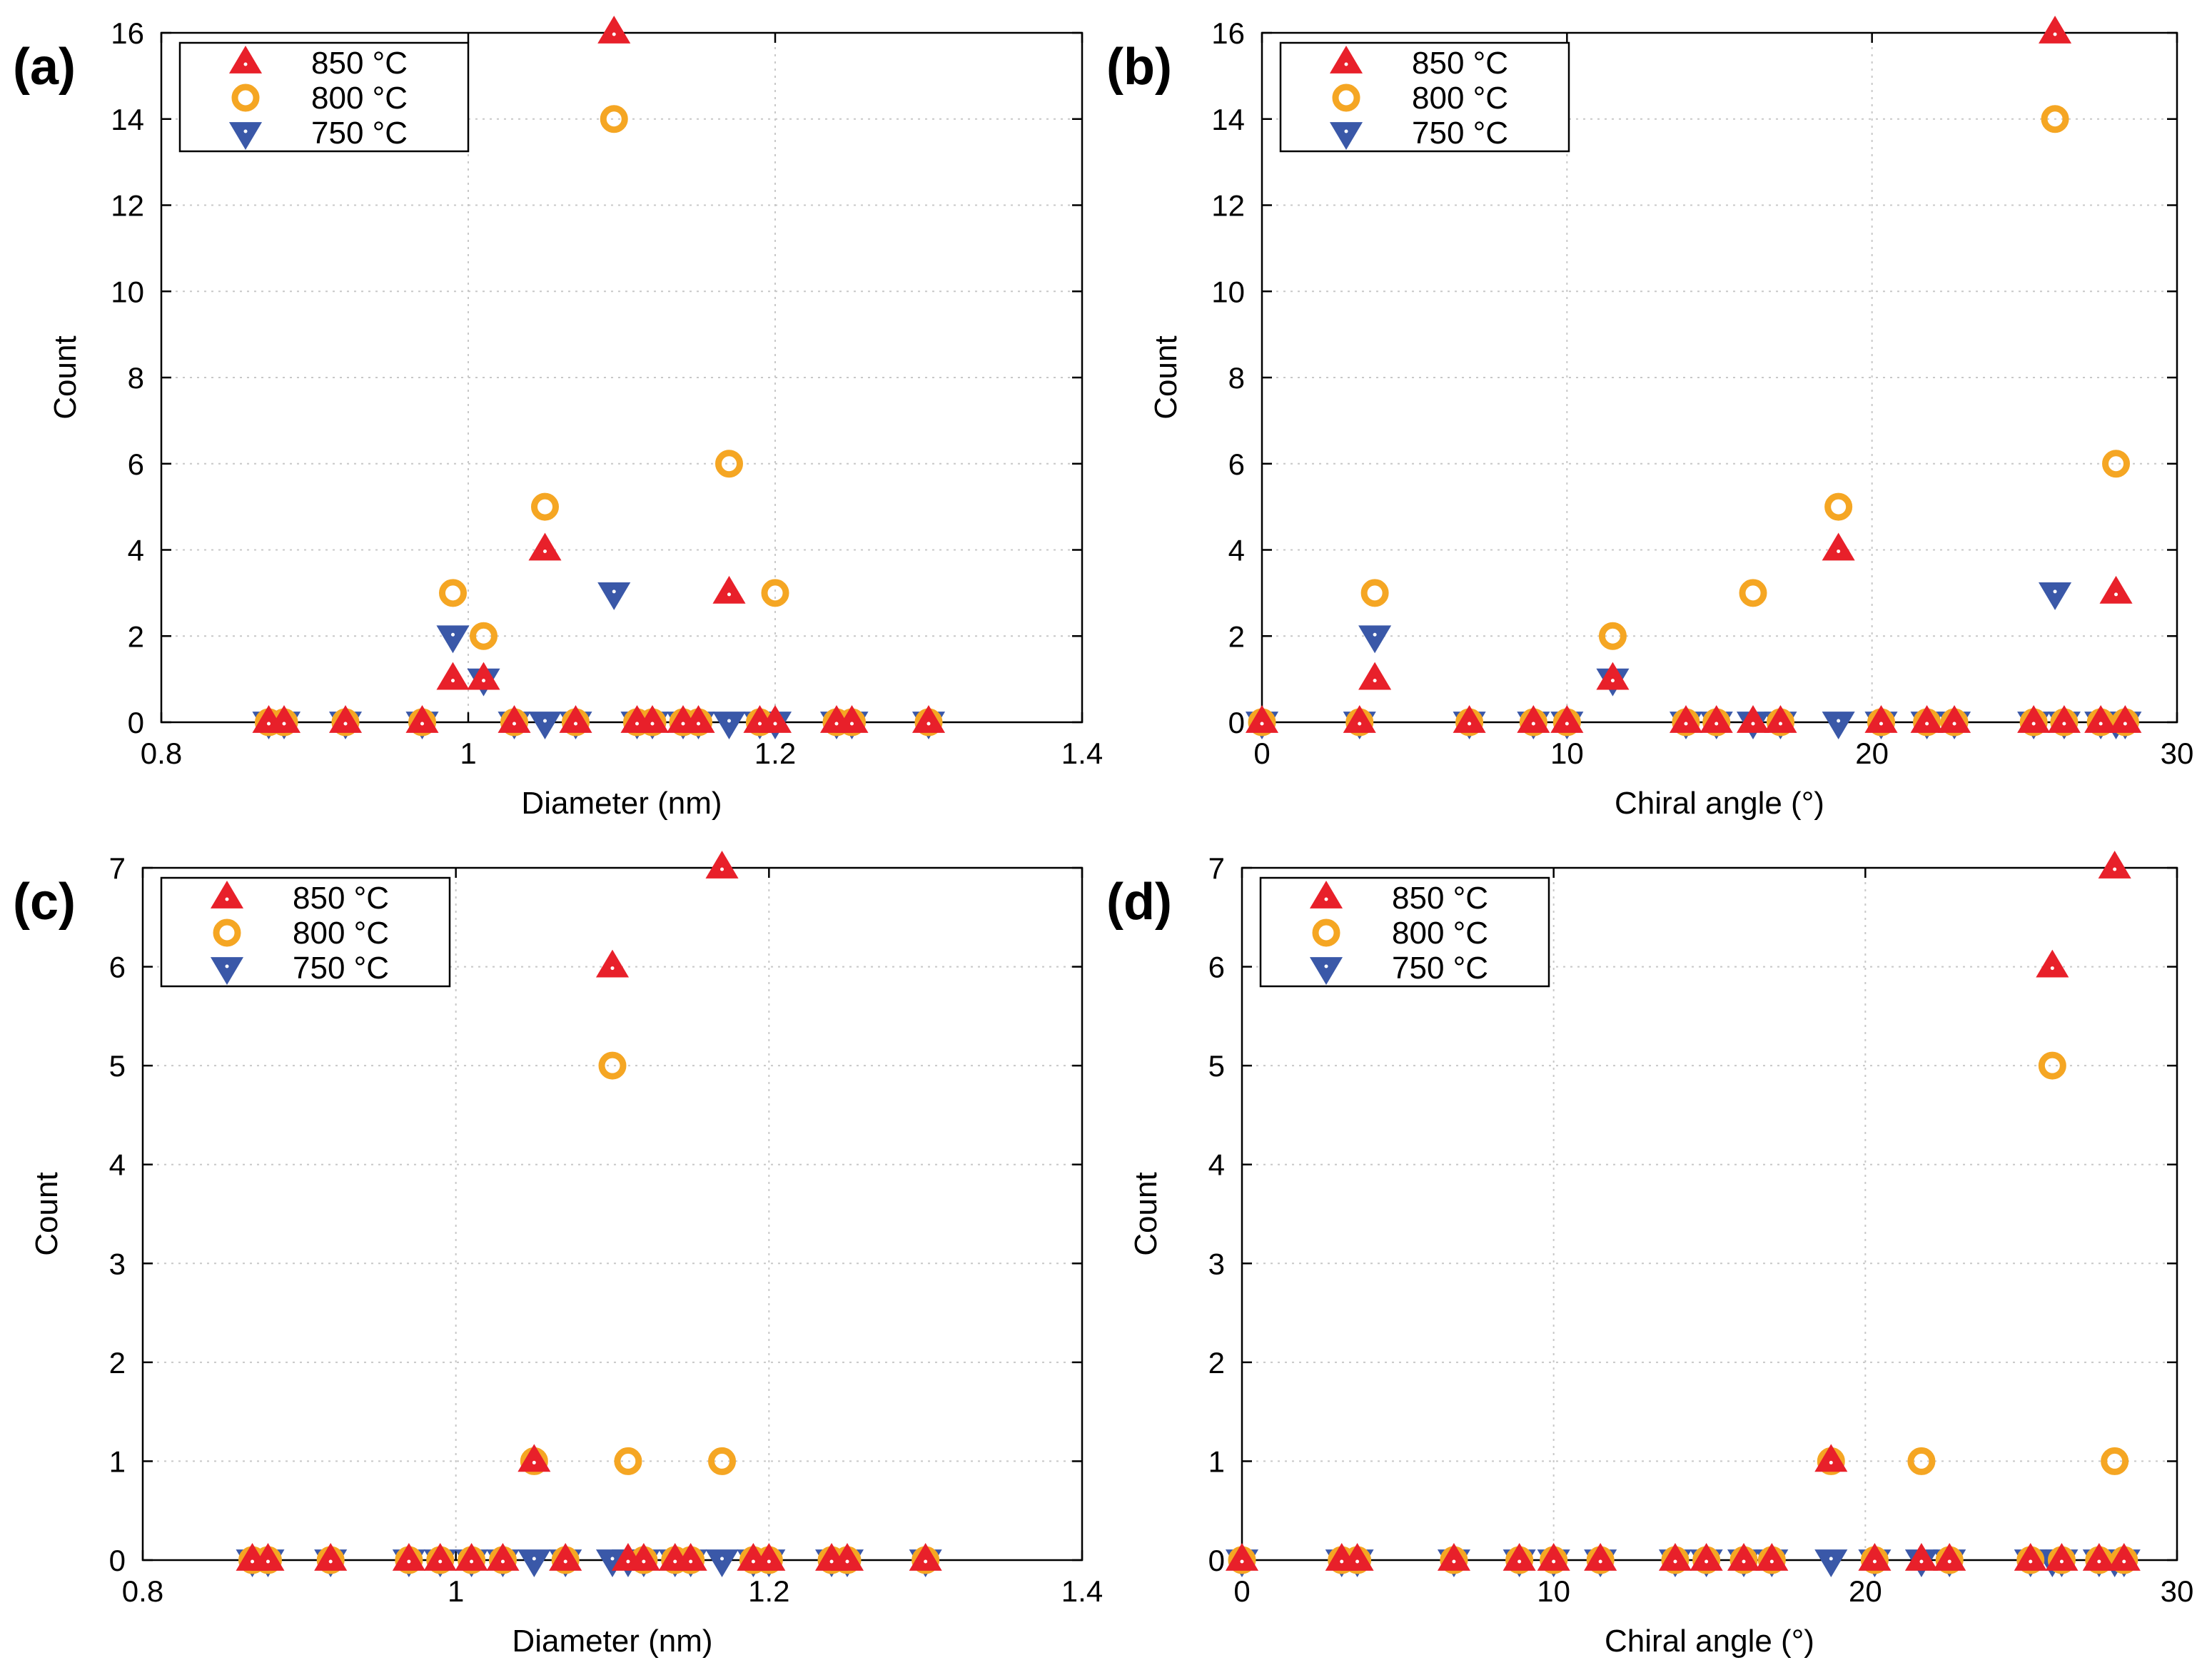 Image resolution: width=2207 pixels, height=1680 pixels. What do you see at coordinates (1440, 933) in the screenshot?
I see `legend-label: 800 °C` at bounding box center [1440, 933].